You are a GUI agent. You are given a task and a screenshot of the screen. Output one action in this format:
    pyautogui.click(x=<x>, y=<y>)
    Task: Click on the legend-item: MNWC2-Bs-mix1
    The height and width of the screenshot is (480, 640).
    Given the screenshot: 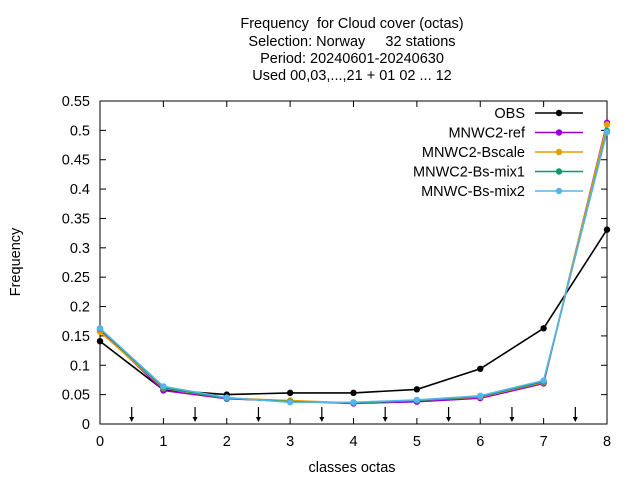 What is the action you would take?
    pyautogui.click(x=498, y=173)
    